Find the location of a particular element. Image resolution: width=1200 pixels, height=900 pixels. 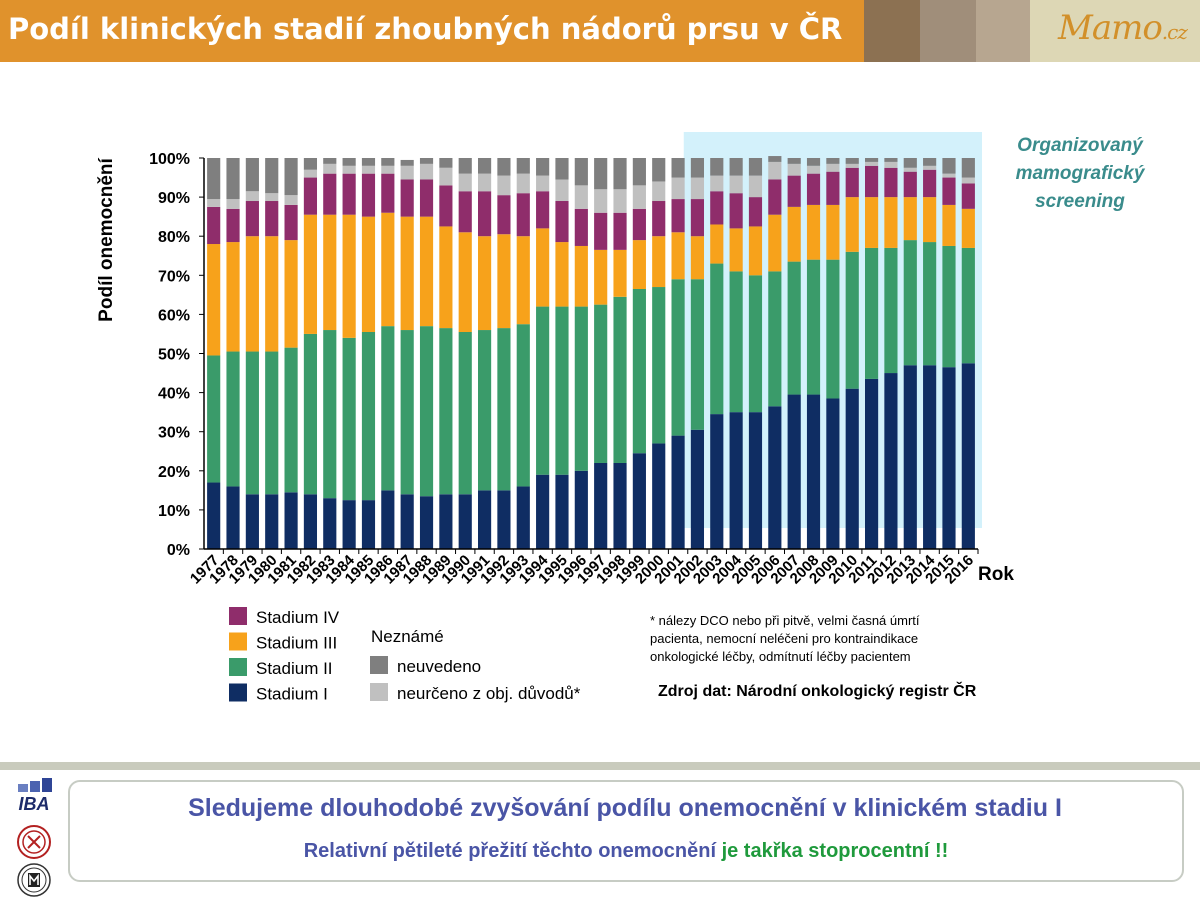

legend-label: Stadium I is located at coordinates (292, 694).